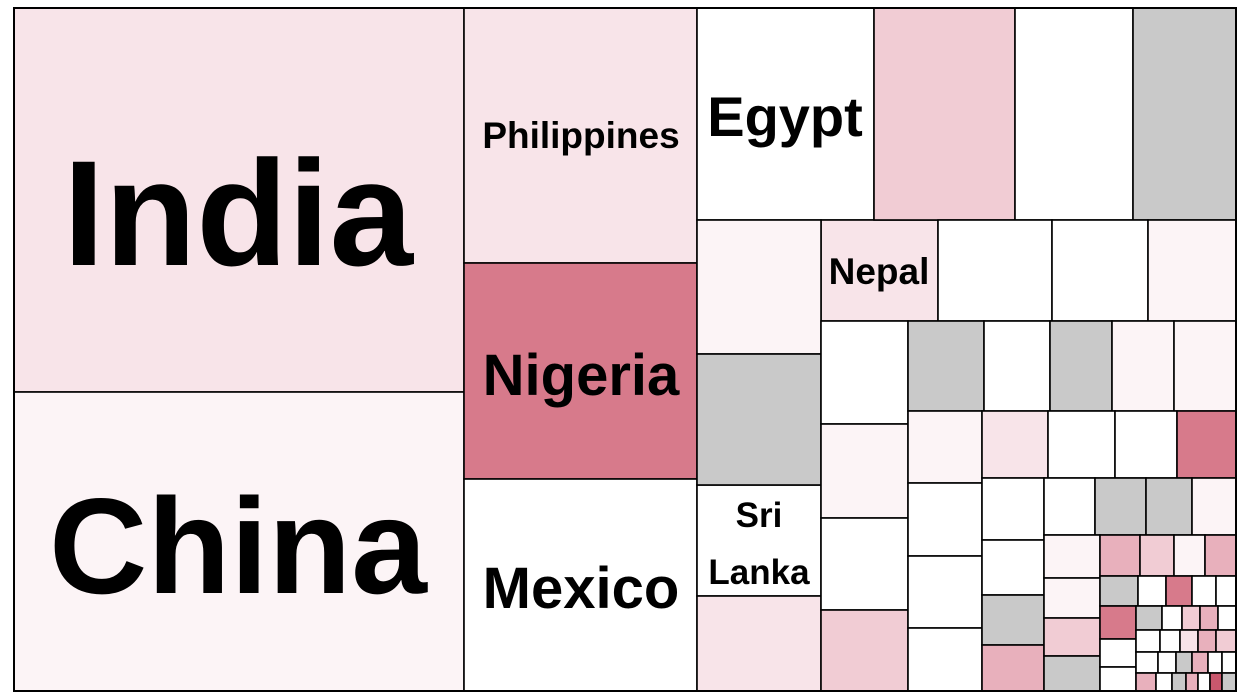 This screenshot has width=1251, height=700. Describe the element at coordinates (581, 375) in the screenshot. I see `tile-label-nigeria: Nigeria` at that location.